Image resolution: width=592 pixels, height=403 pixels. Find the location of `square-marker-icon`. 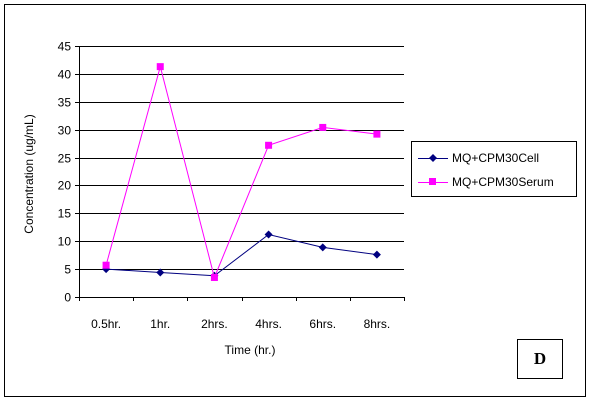

square-marker-icon is located at coordinates (433, 182).